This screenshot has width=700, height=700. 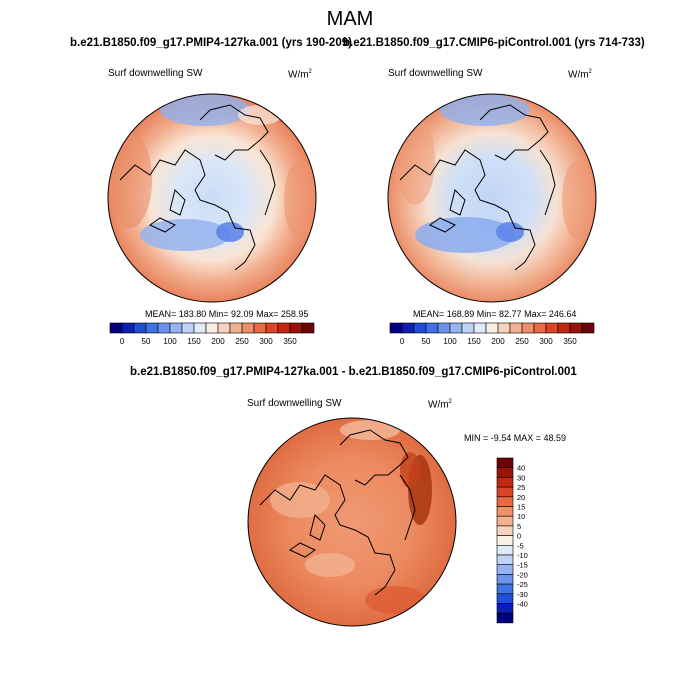 What do you see at coordinates (521, 468) in the screenshot?
I see `diff-colorbar-tick-label: 40` at bounding box center [521, 468].